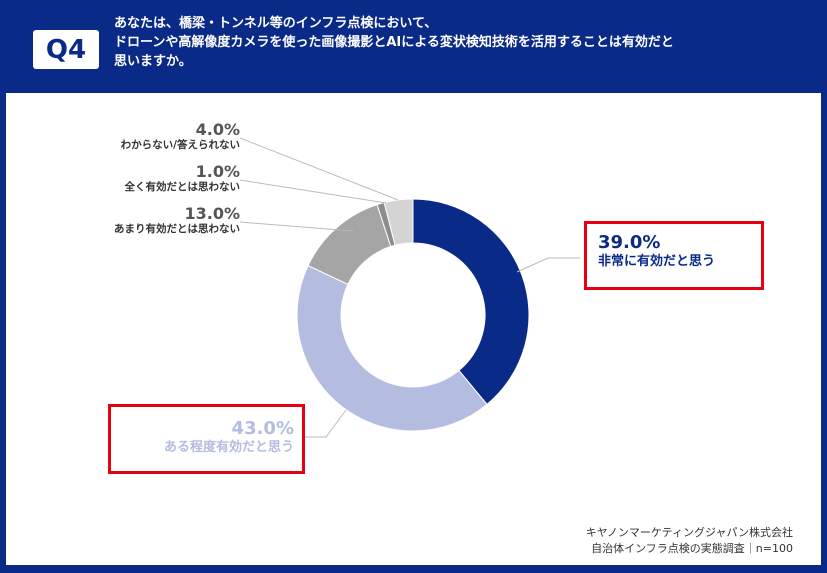 The height and width of the screenshot is (573, 827). I want to click on label-not-very-effective-text: あまり有効だとは思わない, so click(177, 229).